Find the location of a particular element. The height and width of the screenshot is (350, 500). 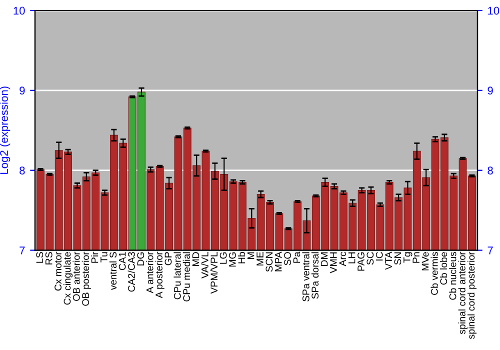

y-tick-label: 9 is located at coordinates (22, 90).